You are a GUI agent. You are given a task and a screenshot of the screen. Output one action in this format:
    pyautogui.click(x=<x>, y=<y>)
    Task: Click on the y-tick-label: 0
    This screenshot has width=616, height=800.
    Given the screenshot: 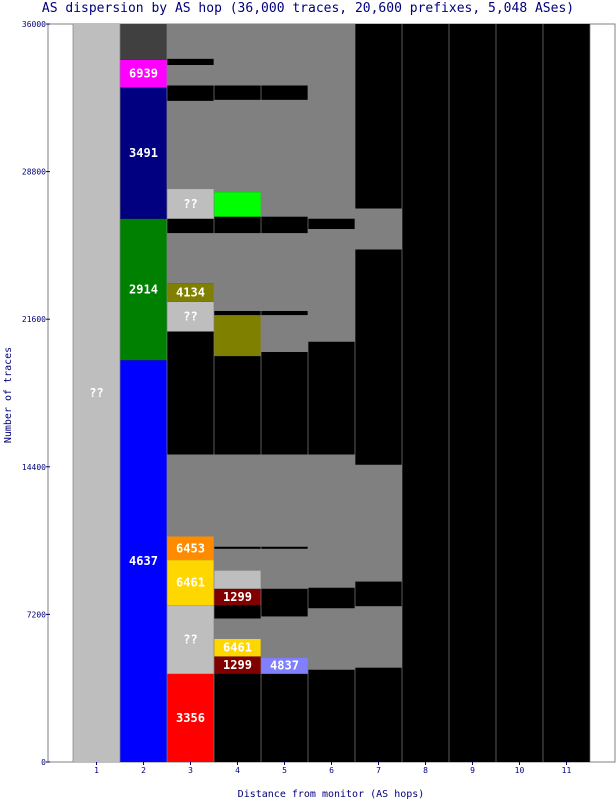 What is the action you would take?
    pyautogui.click(x=43, y=762)
    